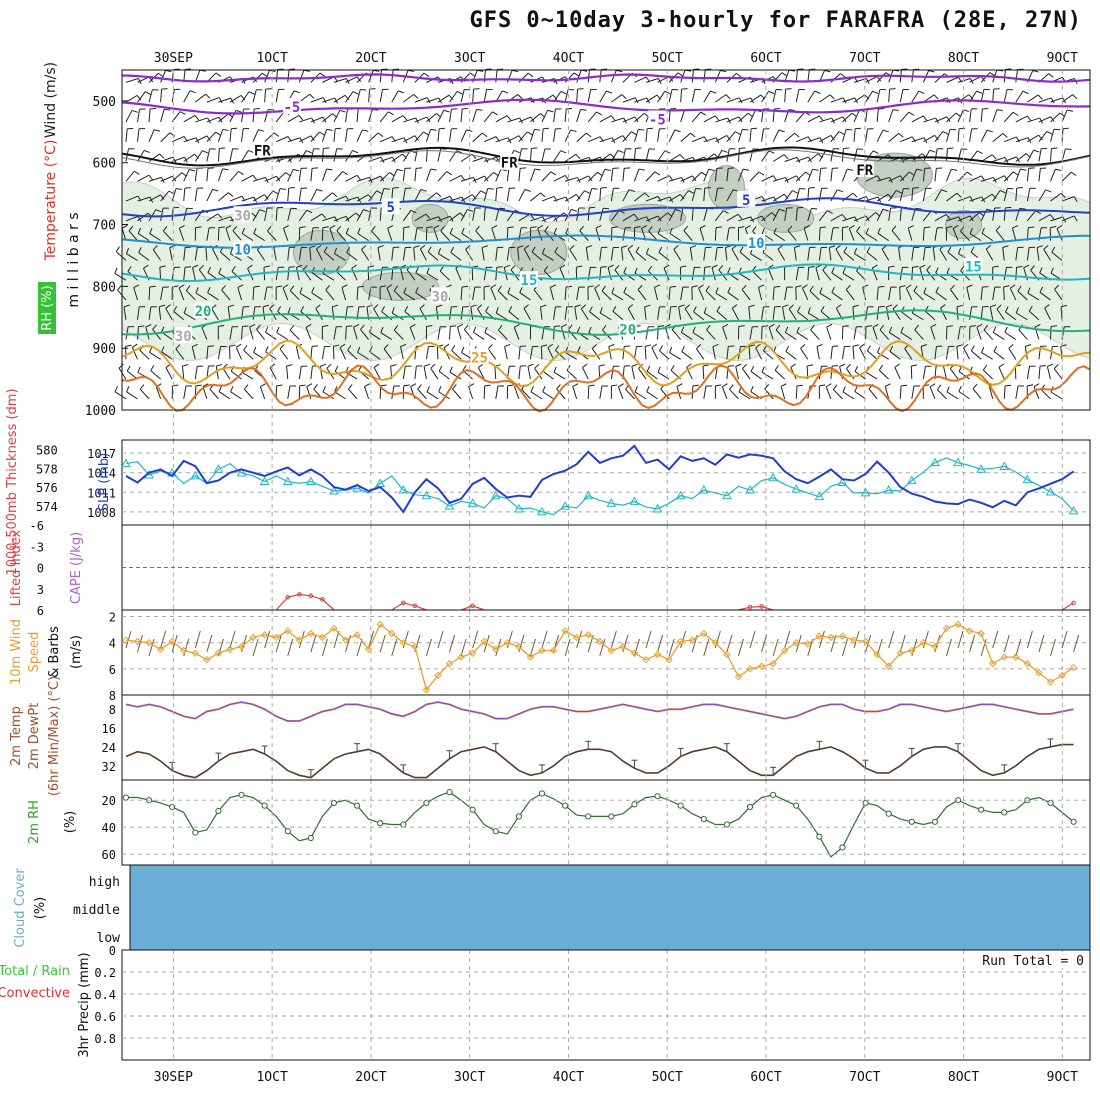 This screenshot has width=1100, height=1100. I want to click on y-tick-mb-700: 700, so click(104, 226).